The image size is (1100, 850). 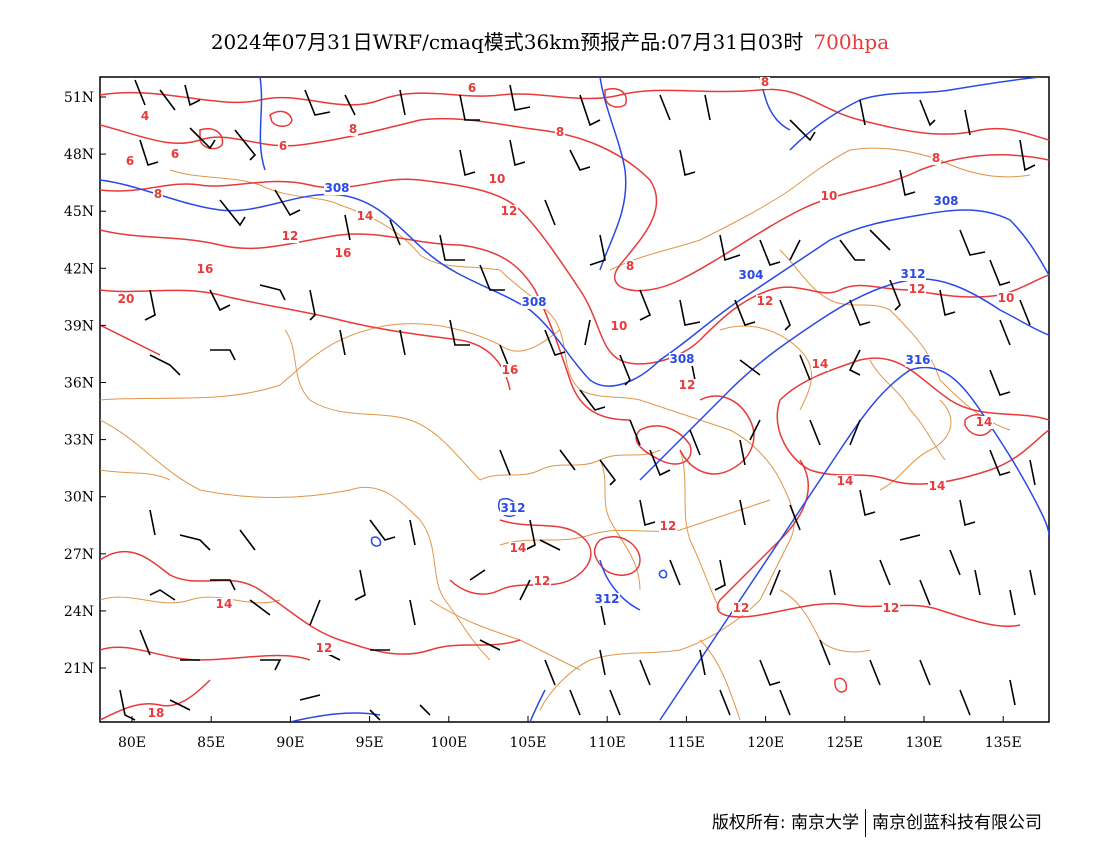 I want to click on y-tick-label: 51N, so click(x=79, y=98).